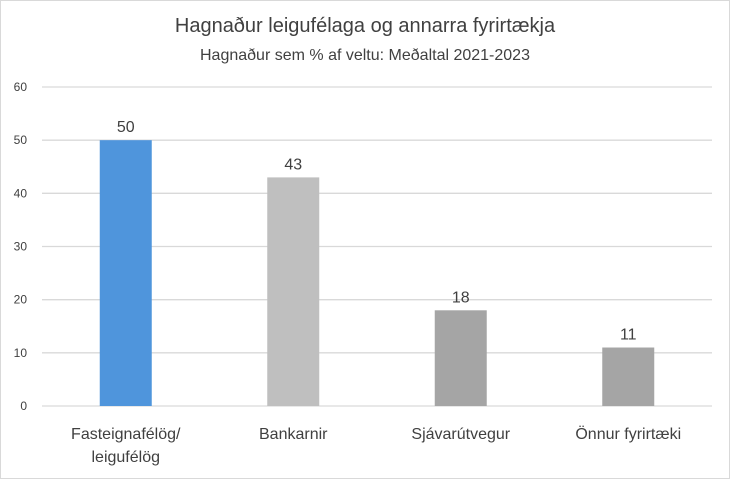  What do you see at coordinates (628, 434) in the screenshot?
I see `x-tick-label: Önnur fyrirtæki` at bounding box center [628, 434].